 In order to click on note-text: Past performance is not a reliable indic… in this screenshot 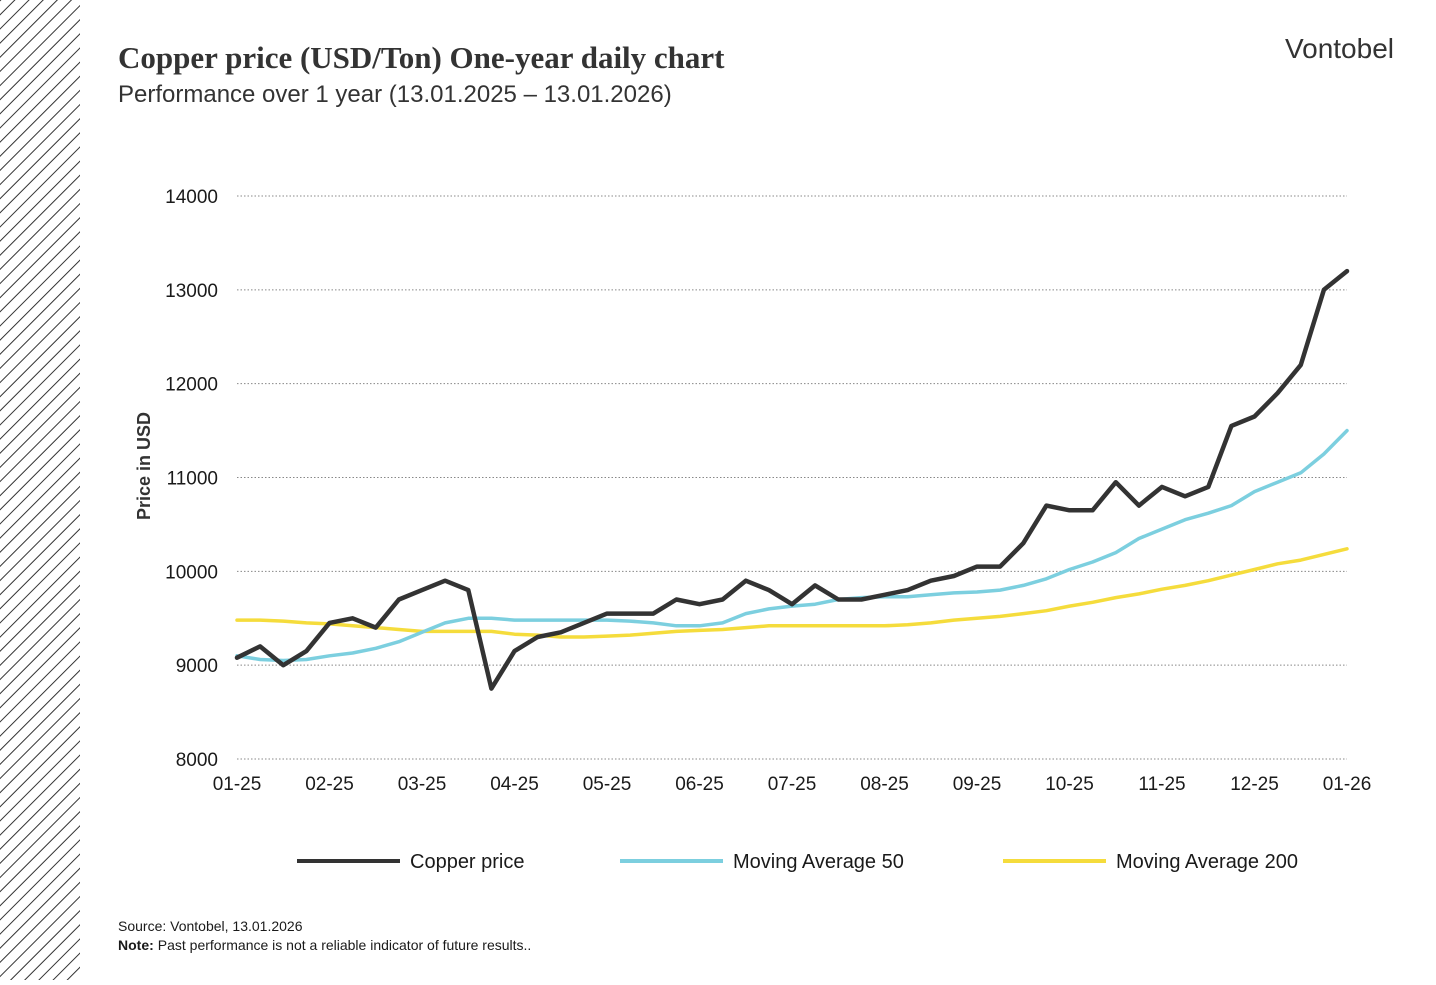, I will do `click(345, 945)`.